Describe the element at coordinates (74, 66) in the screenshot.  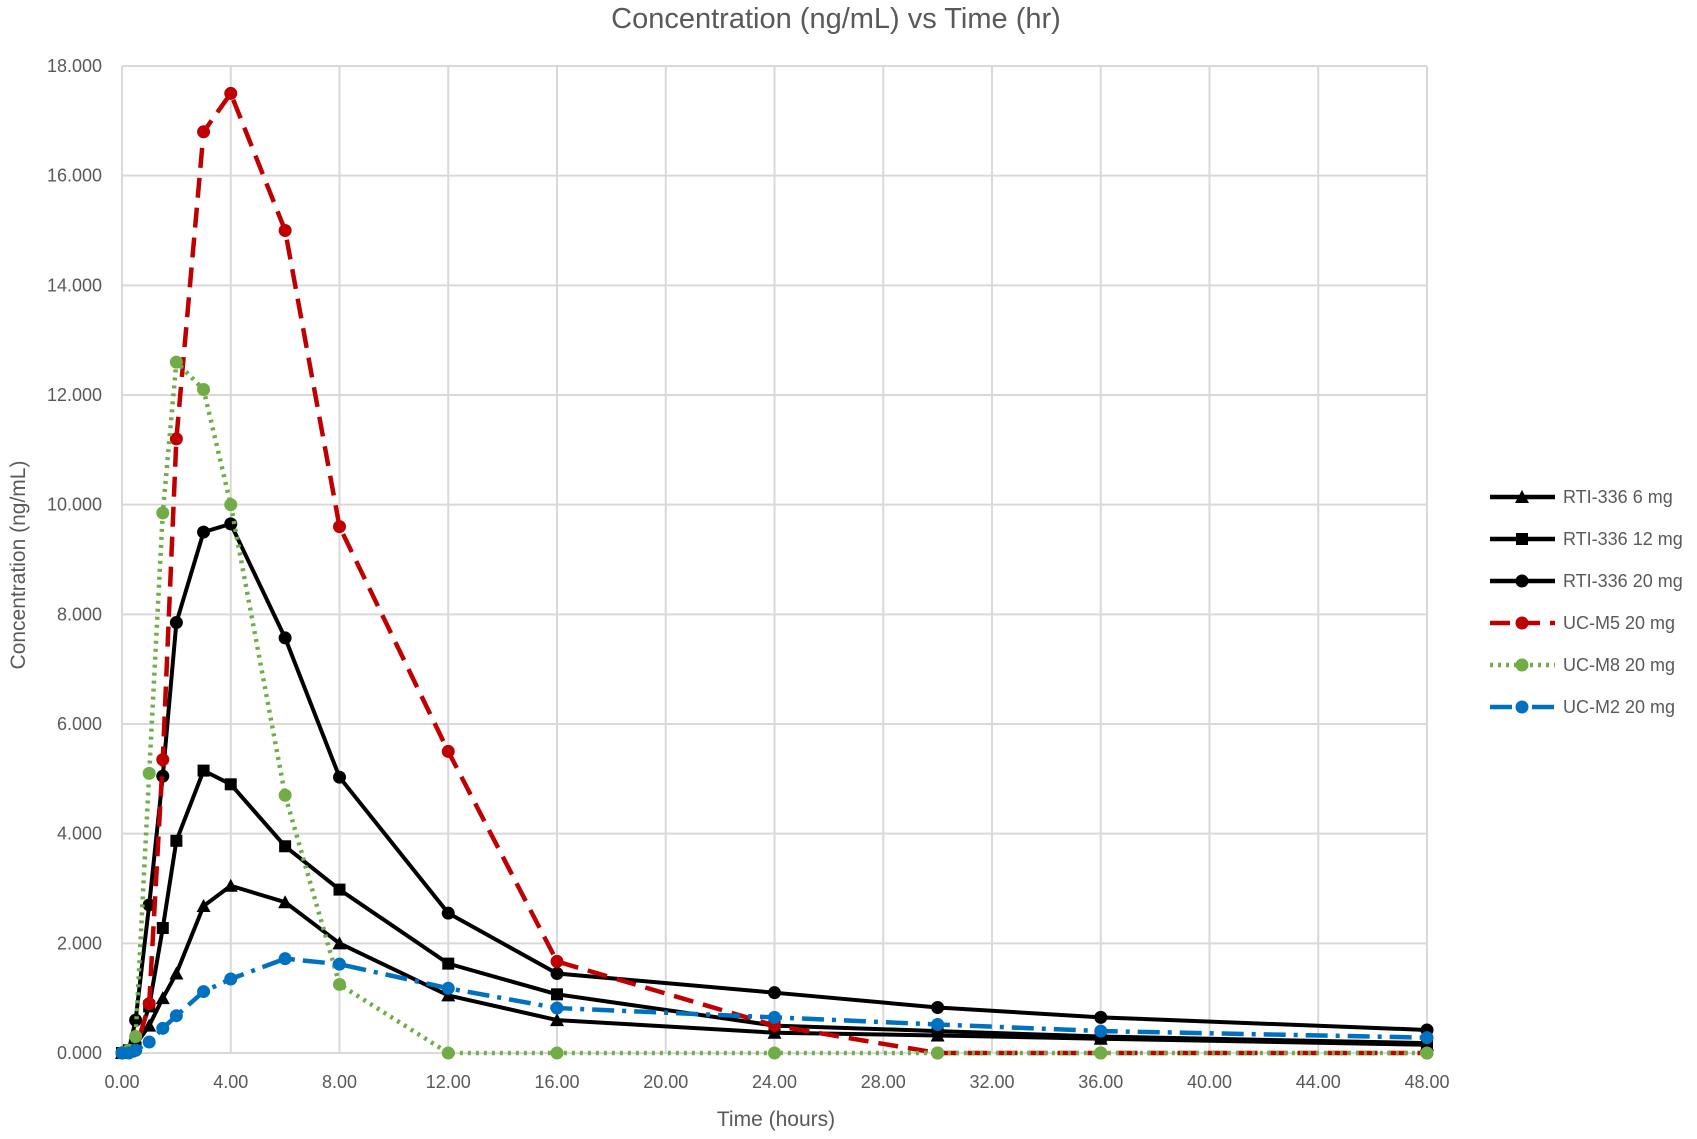
I see `y-tick-label: 18.000` at that location.